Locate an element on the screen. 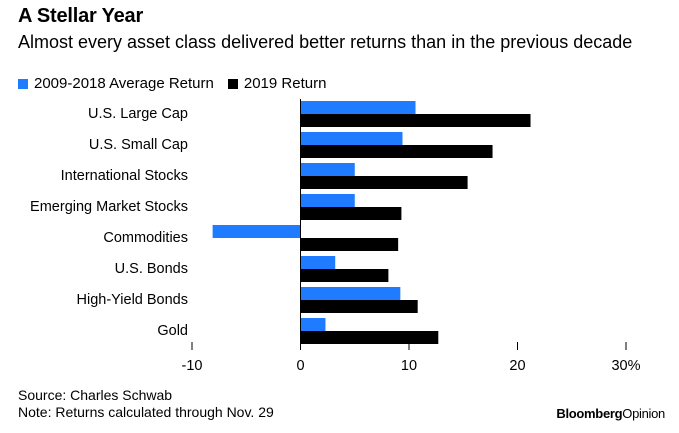 Image resolution: width=679 pixels, height=433 pixels. category-label-0: U.S. Large Cap is located at coordinates (138, 114).